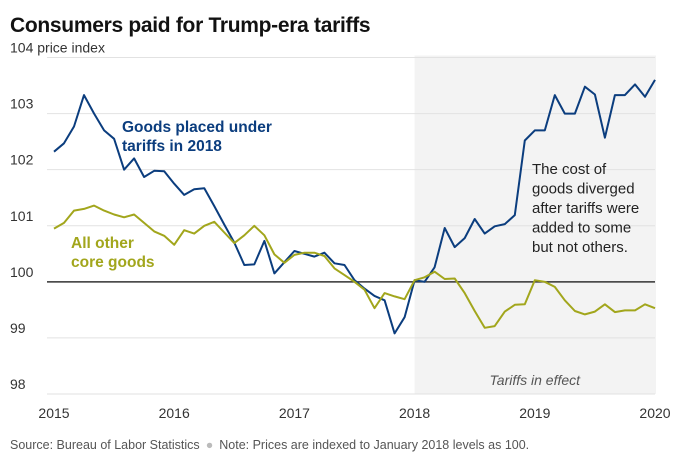  What do you see at coordinates (294, 413) in the screenshot?
I see `x-tick-label: 2017` at bounding box center [294, 413].